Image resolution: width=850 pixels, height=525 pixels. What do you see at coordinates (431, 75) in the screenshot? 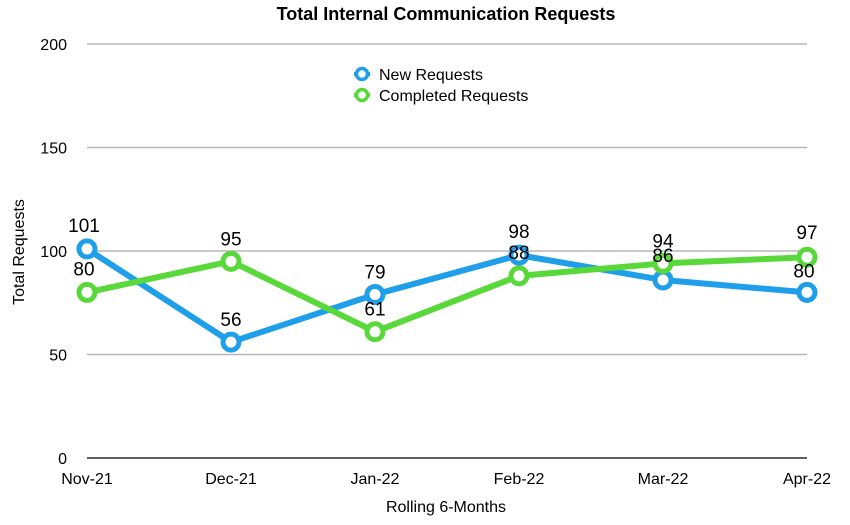
I see `legend-label: New Requests` at bounding box center [431, 75].